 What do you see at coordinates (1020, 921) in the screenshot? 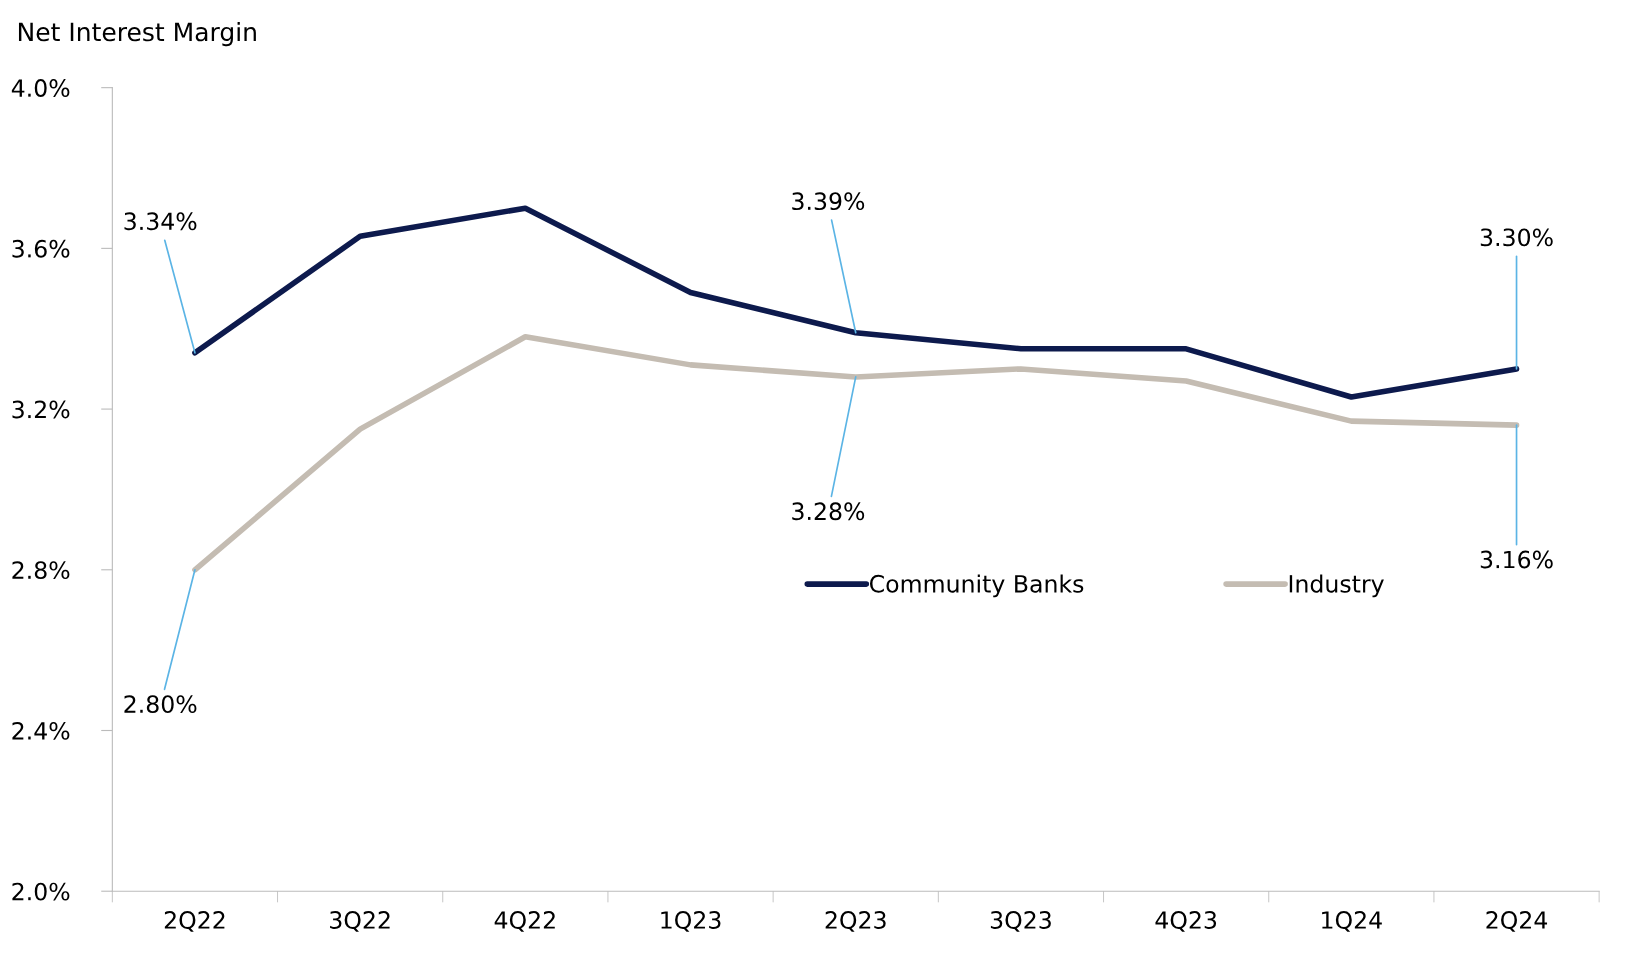
I see `x-tick-label: 3Q23` at bounding box center [1020, 921].